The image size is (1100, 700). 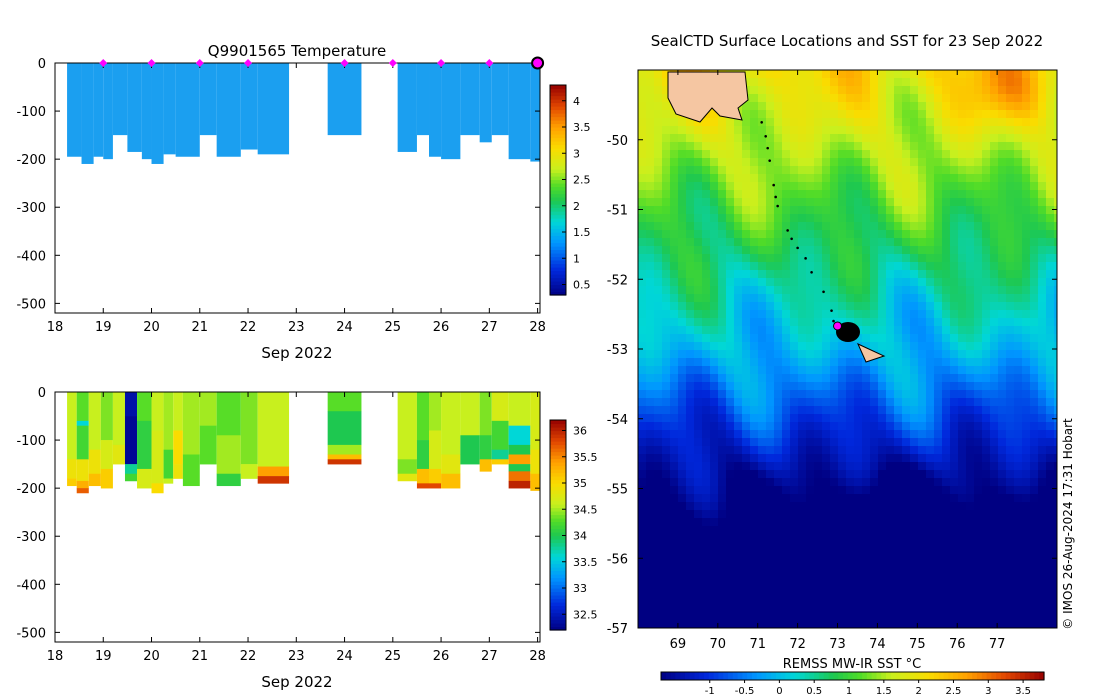 I want to click on salinity-profile-layer, so click(x=208, y=445).